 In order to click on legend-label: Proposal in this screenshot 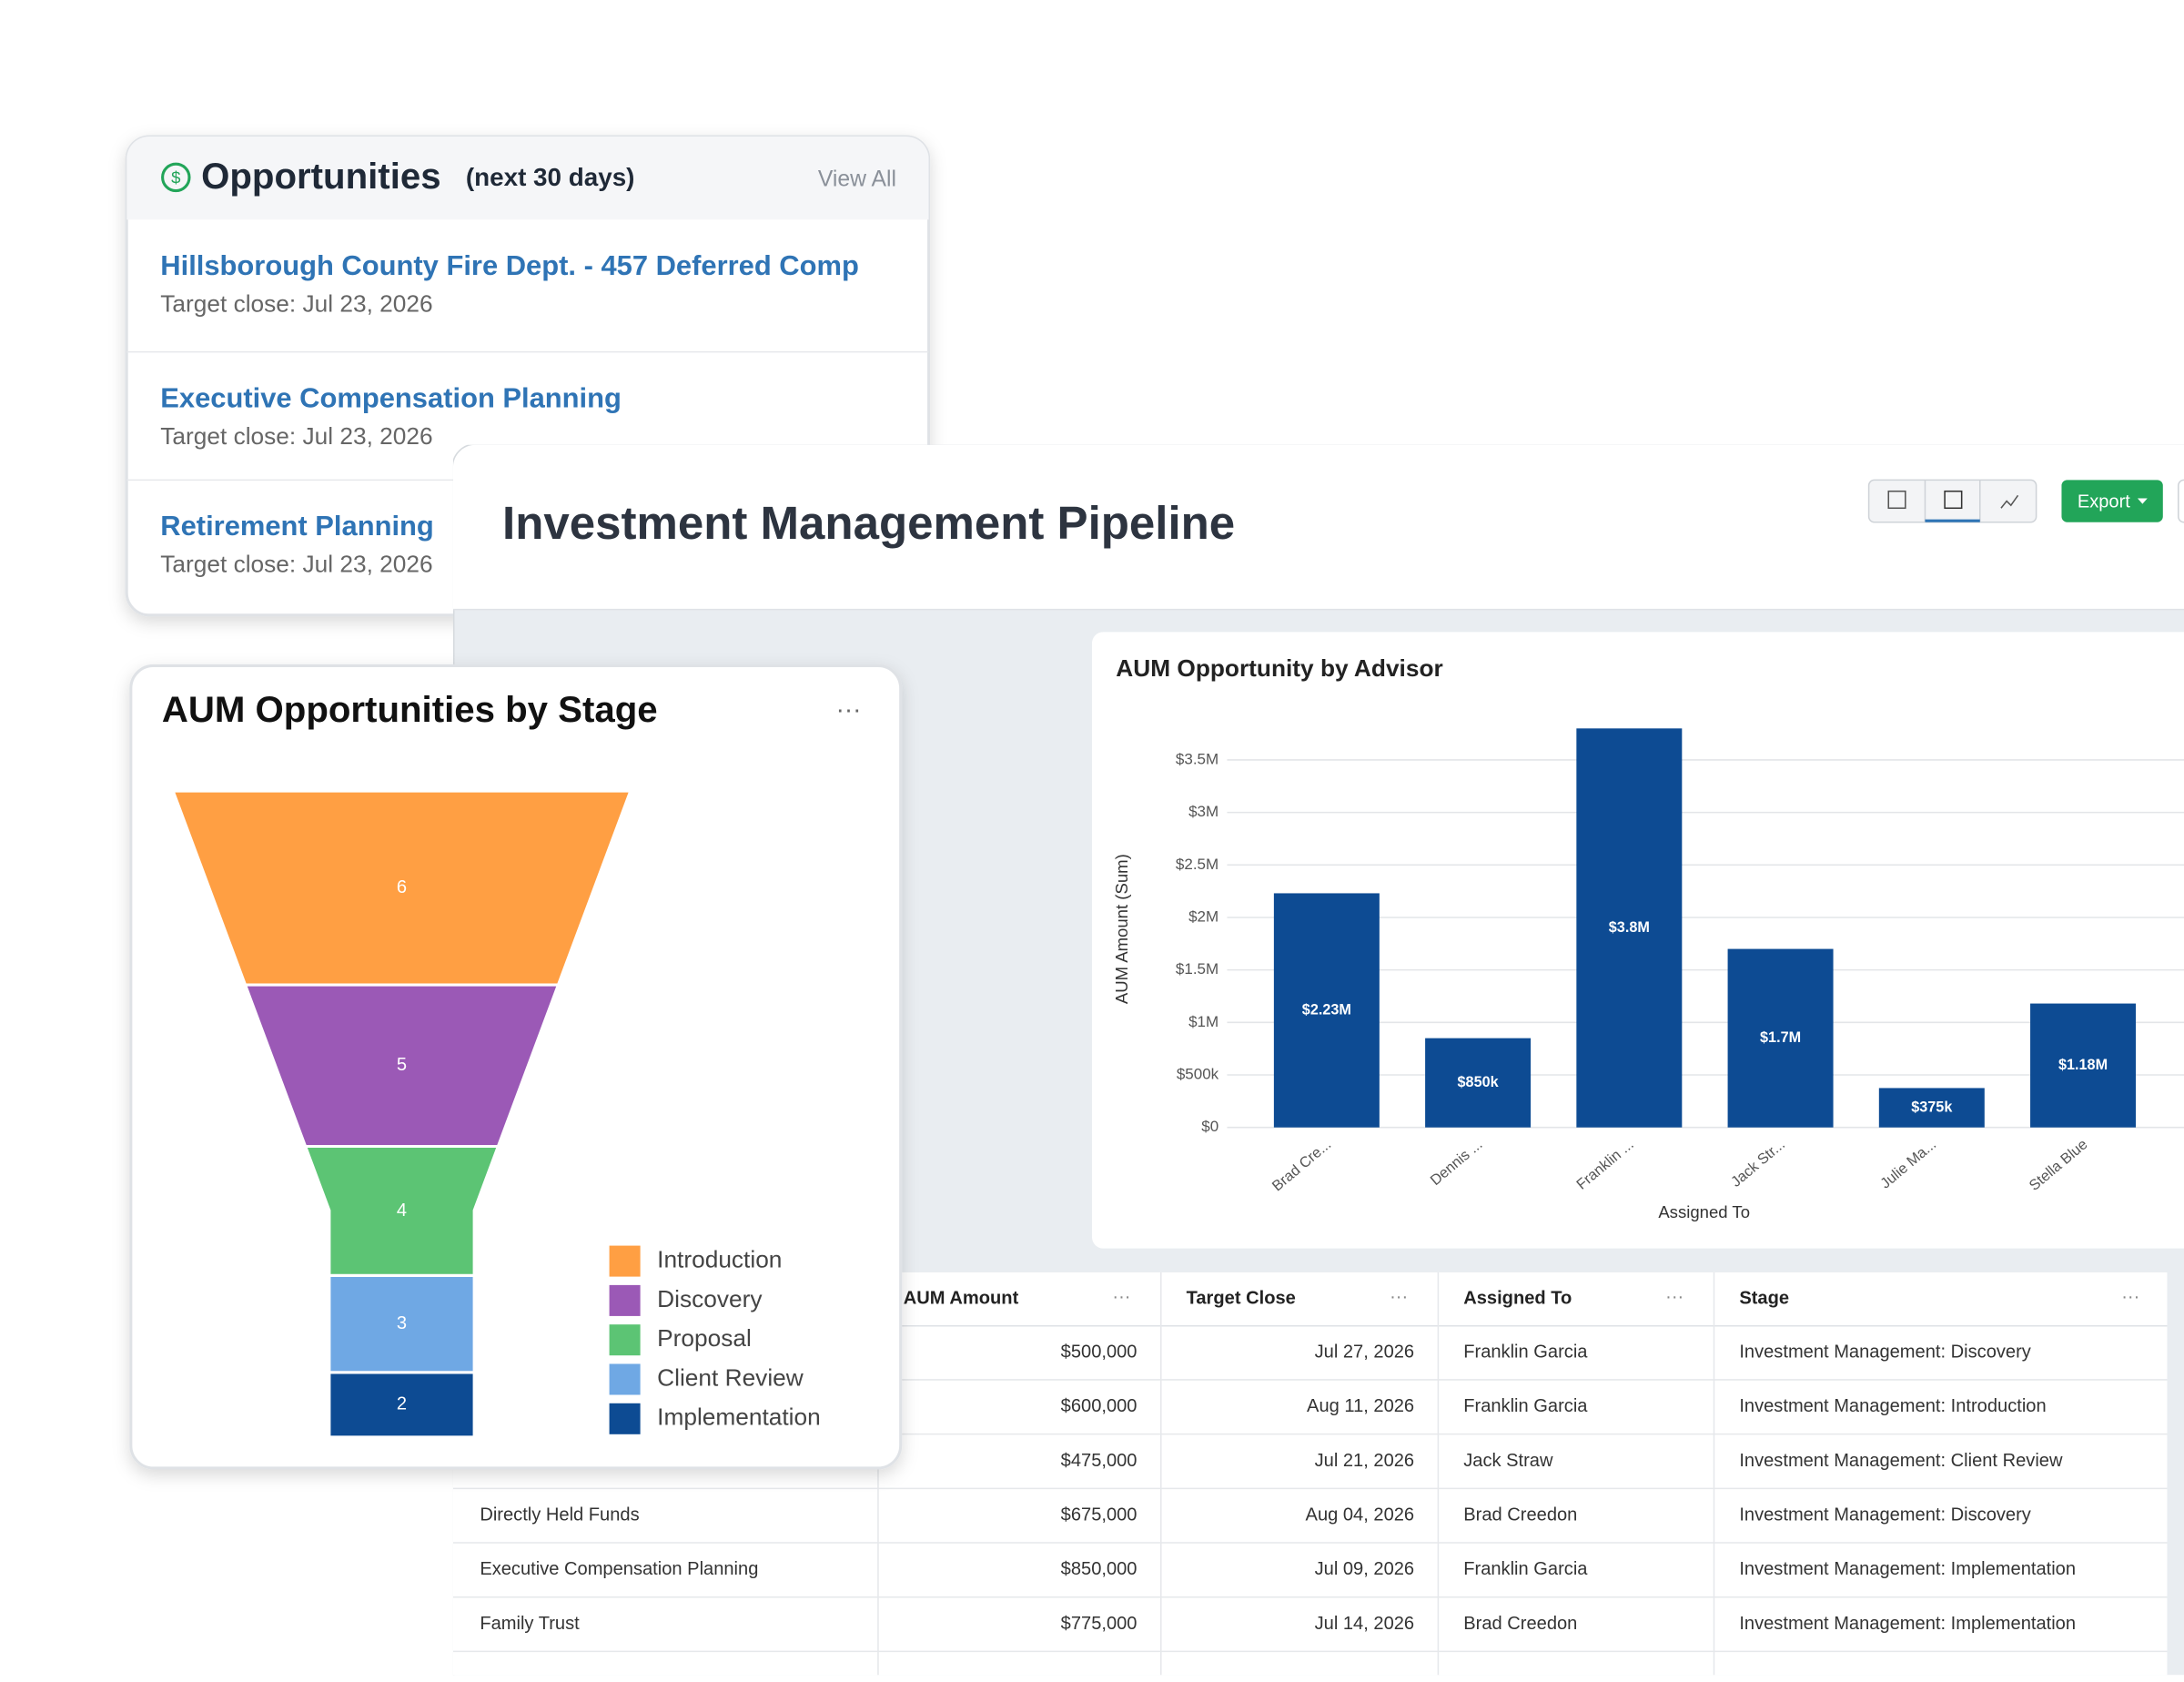, I will do `click(705, 1338)`.